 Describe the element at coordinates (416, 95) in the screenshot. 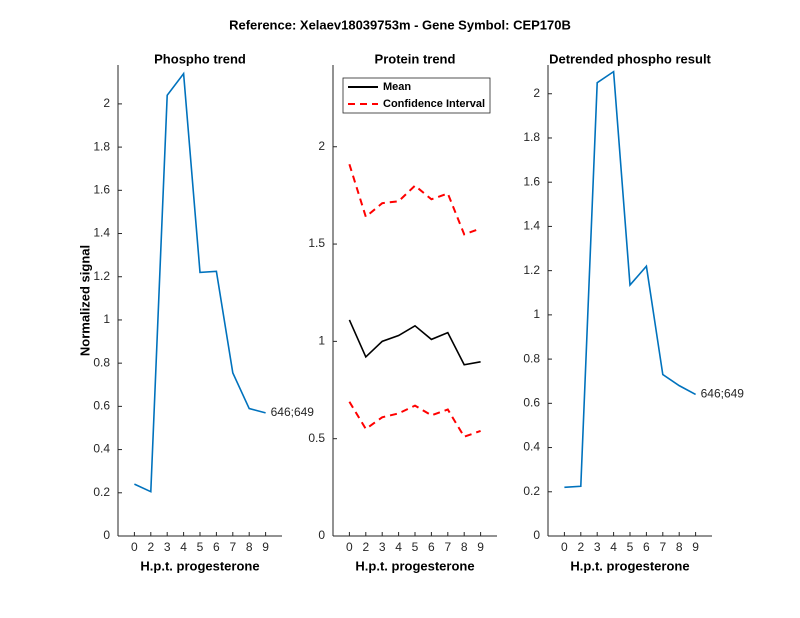

I see `legend-box` at that location.